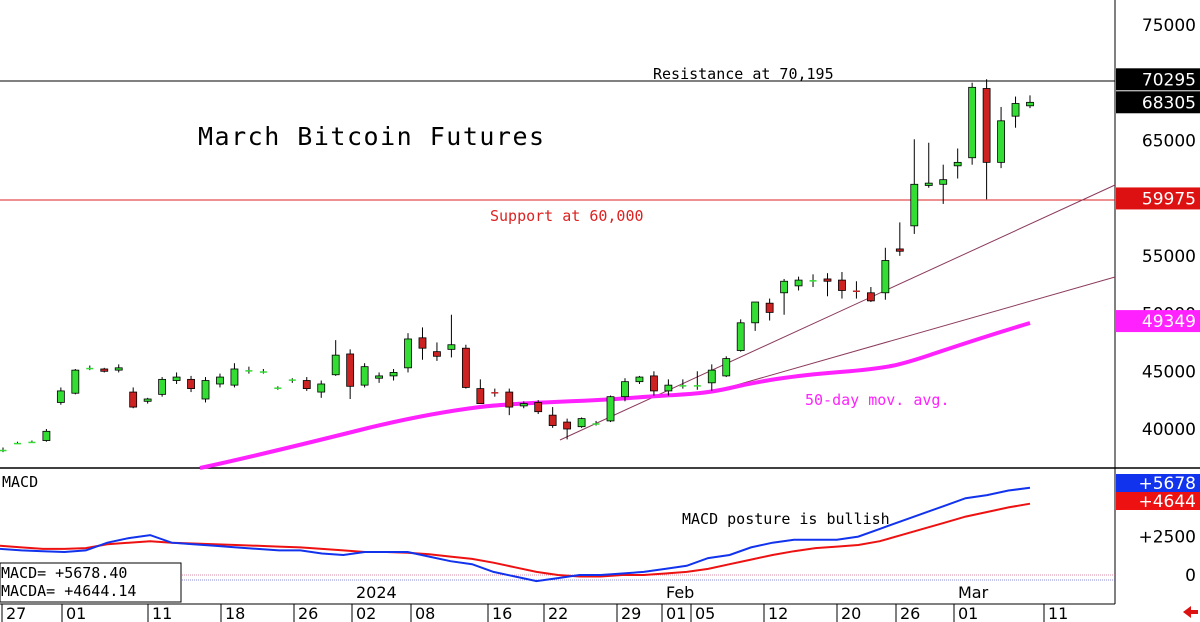 This screenshot has height=622, width=1200. I want to click on price-tag-label: 75000, so click(1169, 26).